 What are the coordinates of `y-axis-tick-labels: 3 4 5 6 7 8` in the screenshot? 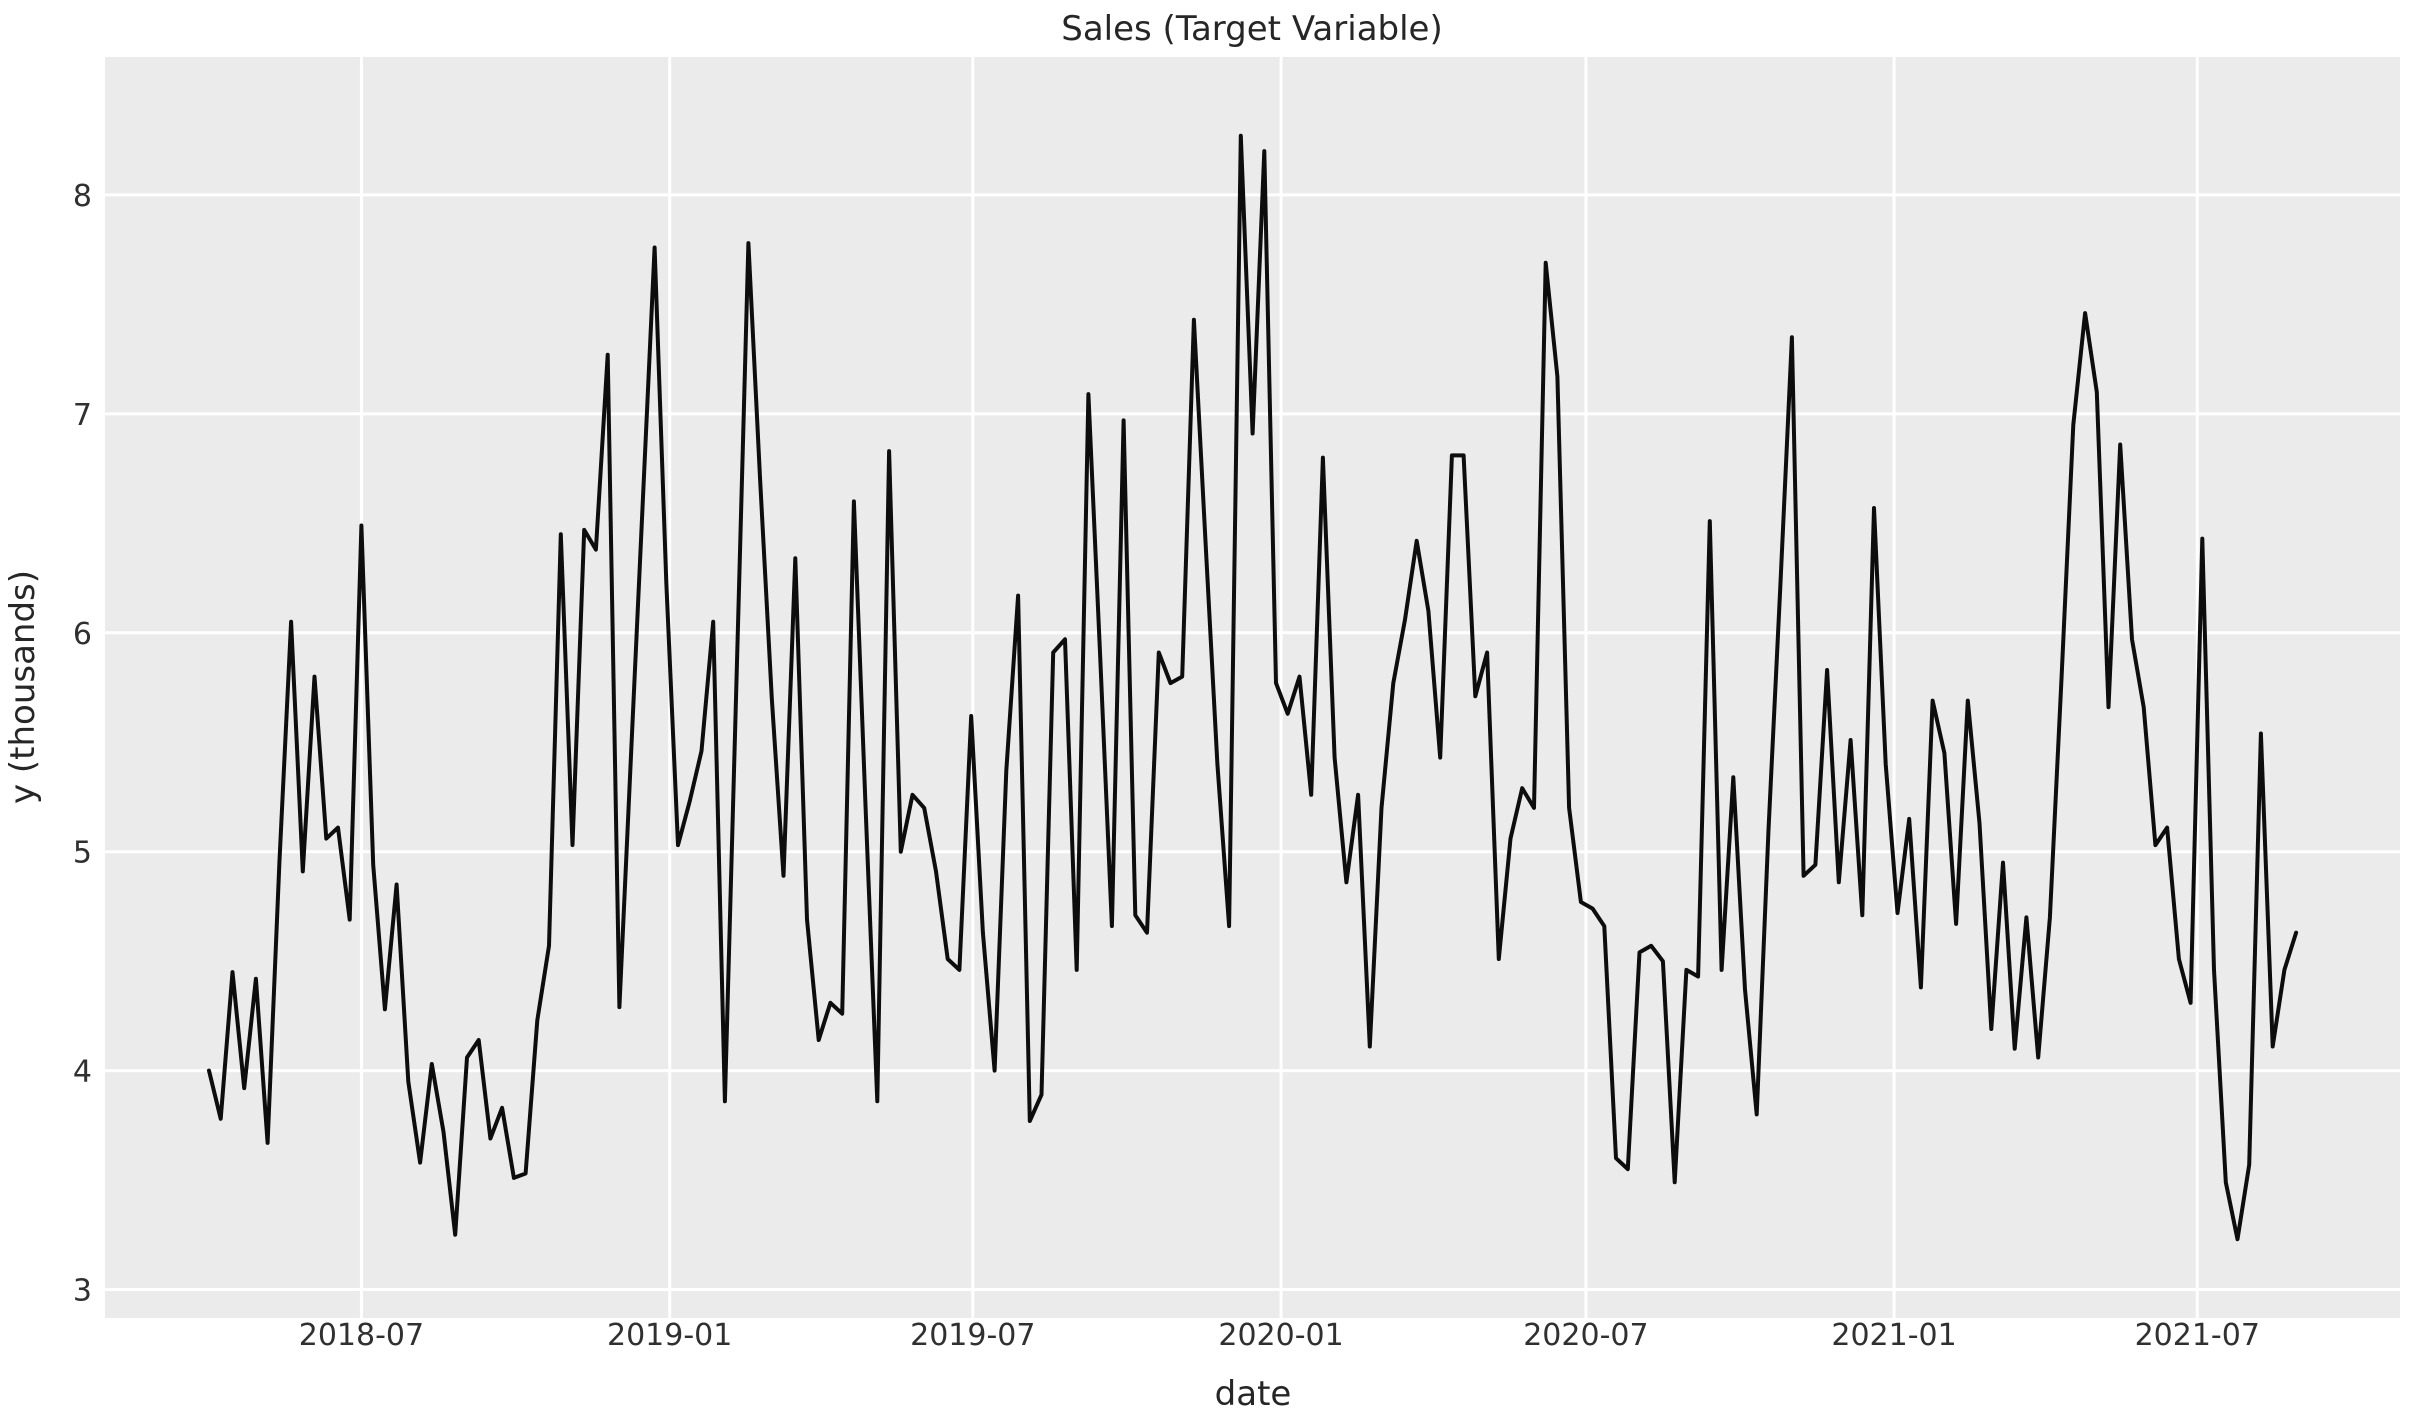 It's located at (82, 744).